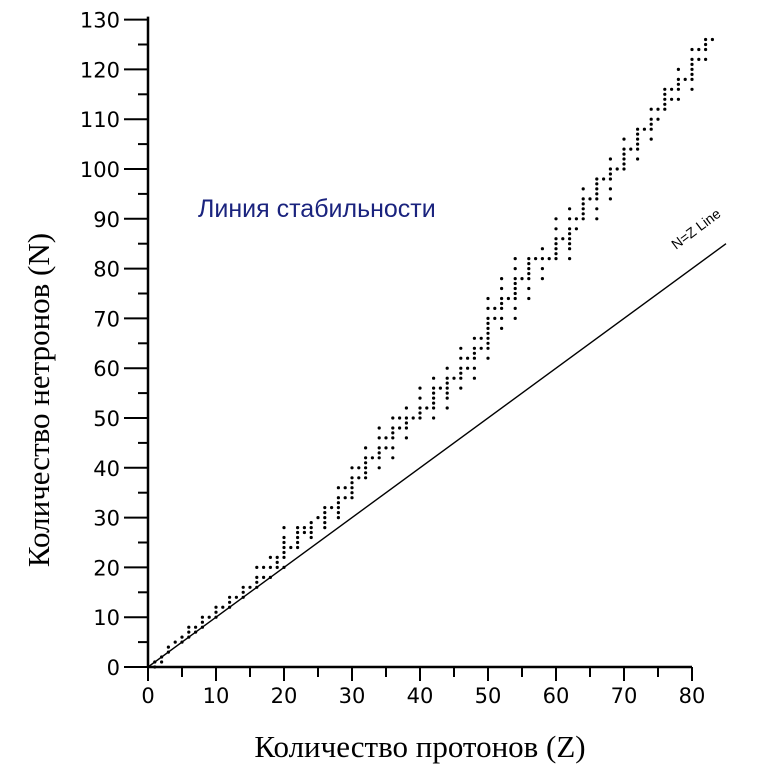 The width and height of the screenshot is (761, 767). Describe the element at coordinates (106, 220) in the screenshot. I see `y-tick-label: 90` at that location.